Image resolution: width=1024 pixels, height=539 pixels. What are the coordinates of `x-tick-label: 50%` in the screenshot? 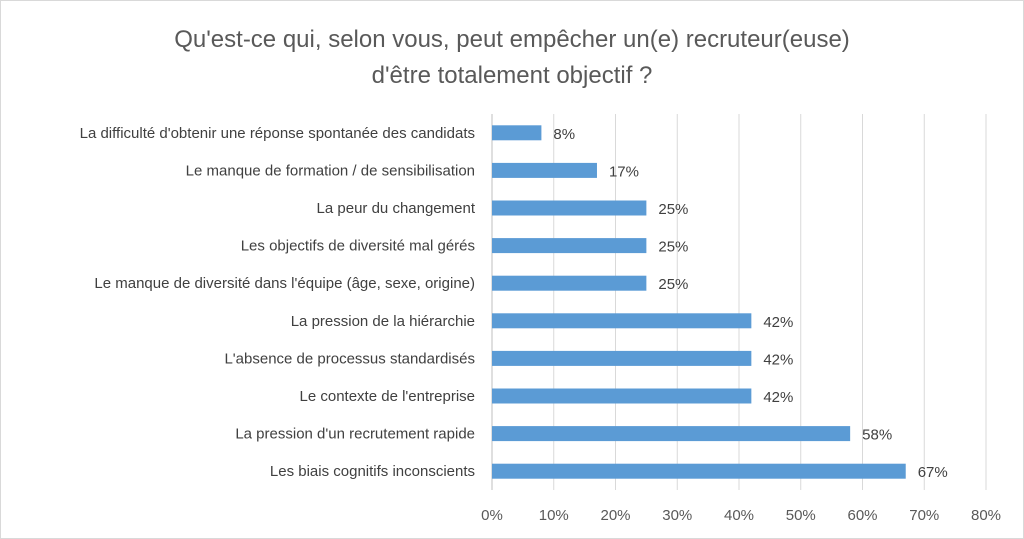 It's located at (801, 515).